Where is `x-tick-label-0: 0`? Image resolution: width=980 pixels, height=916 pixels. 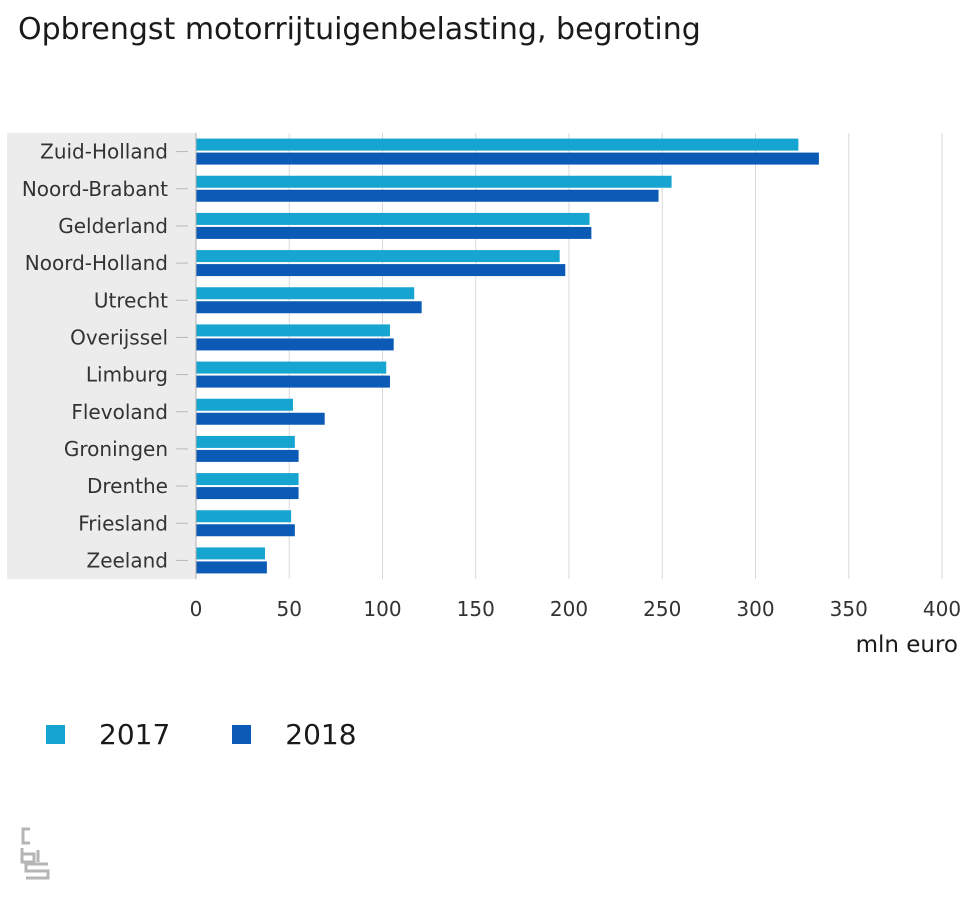 x-tick-label-0: 0 is located at coordinates (196, 609).